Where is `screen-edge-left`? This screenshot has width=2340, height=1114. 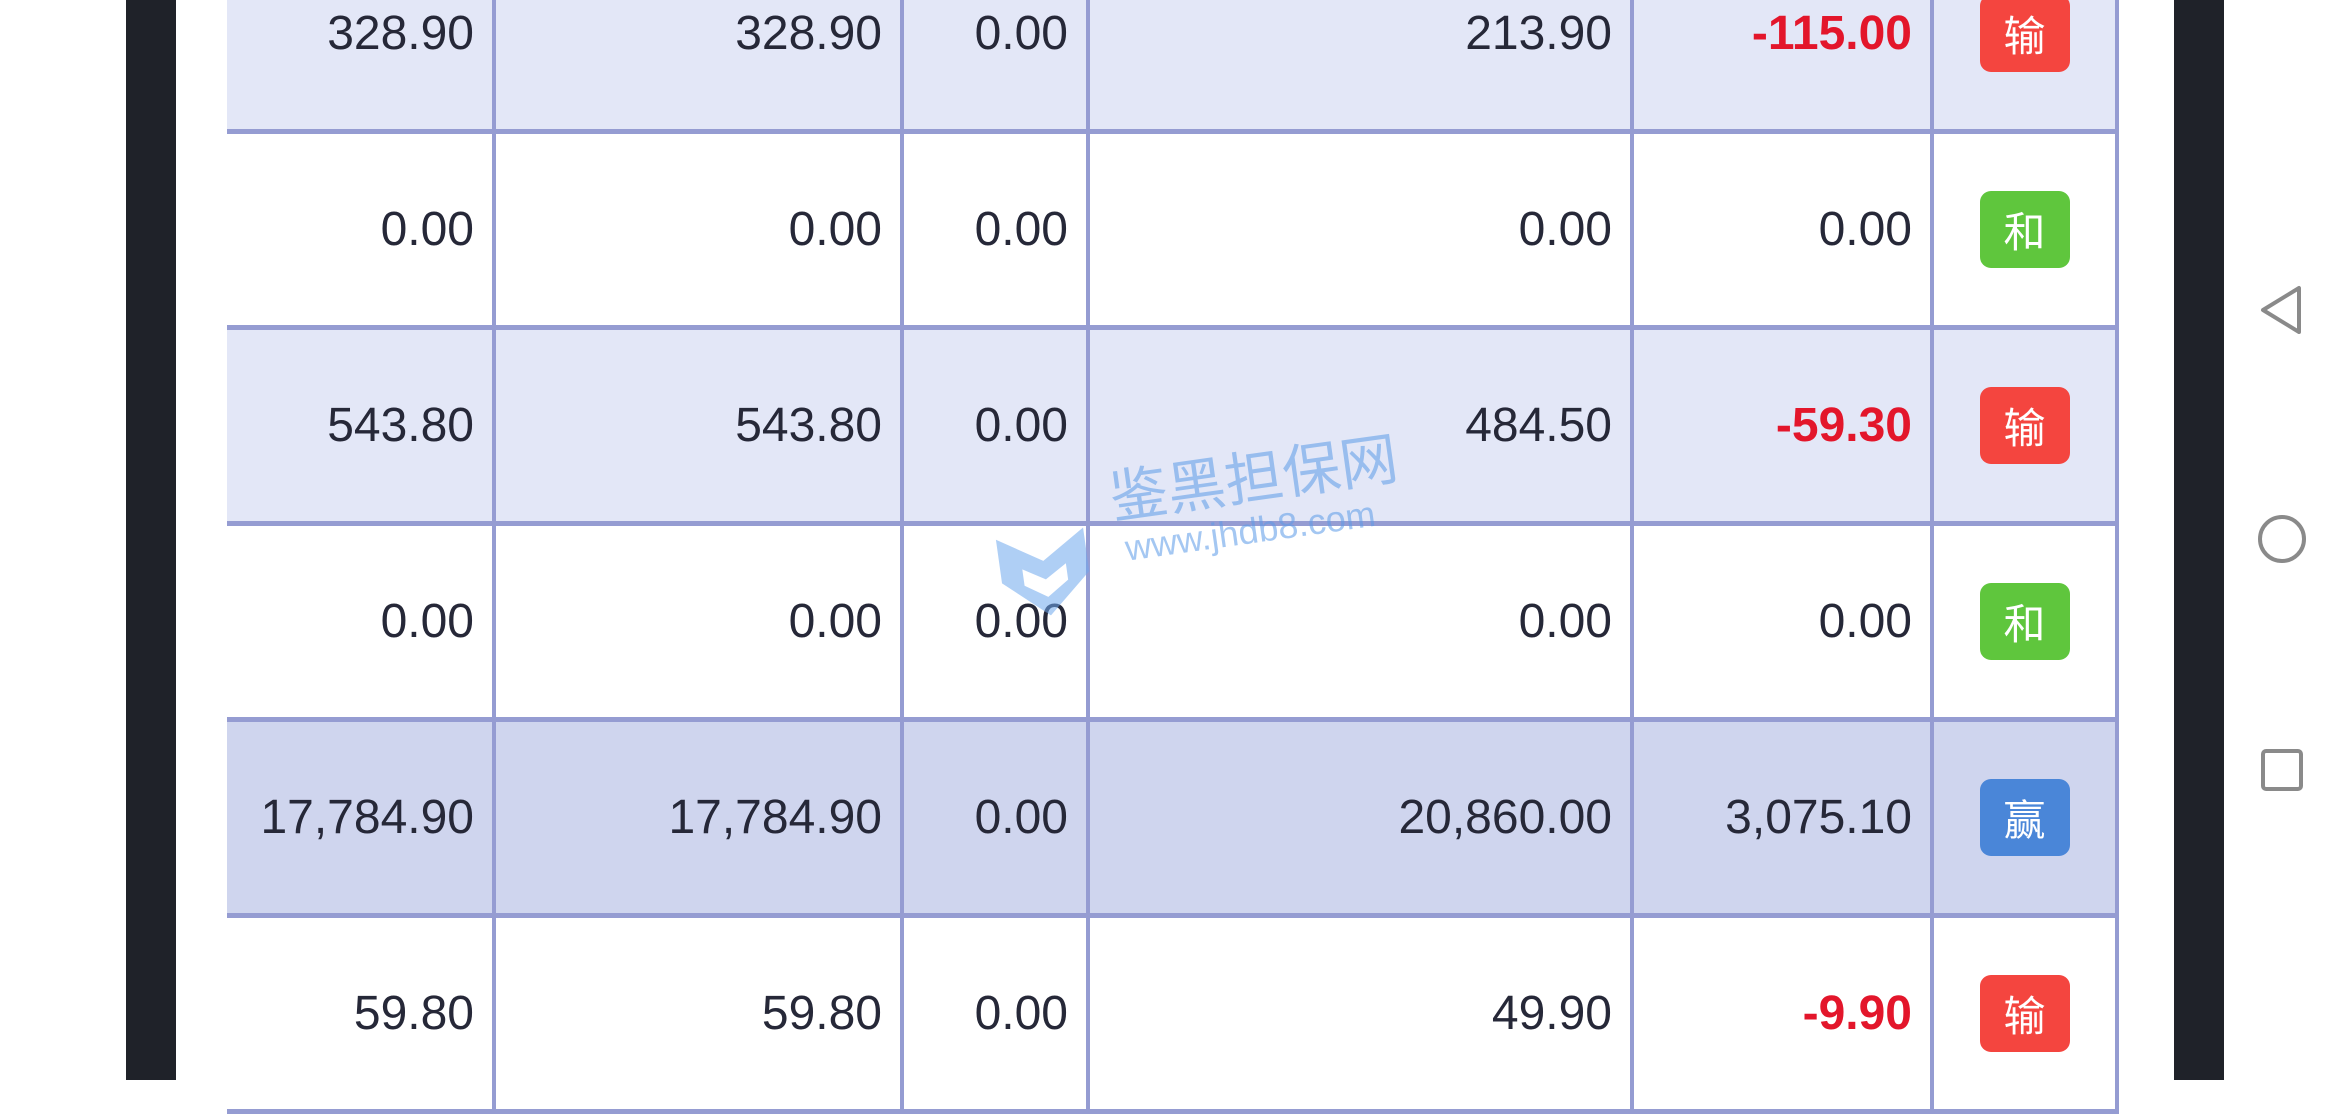
screen-edge-left is located at coordinates (151, 540).